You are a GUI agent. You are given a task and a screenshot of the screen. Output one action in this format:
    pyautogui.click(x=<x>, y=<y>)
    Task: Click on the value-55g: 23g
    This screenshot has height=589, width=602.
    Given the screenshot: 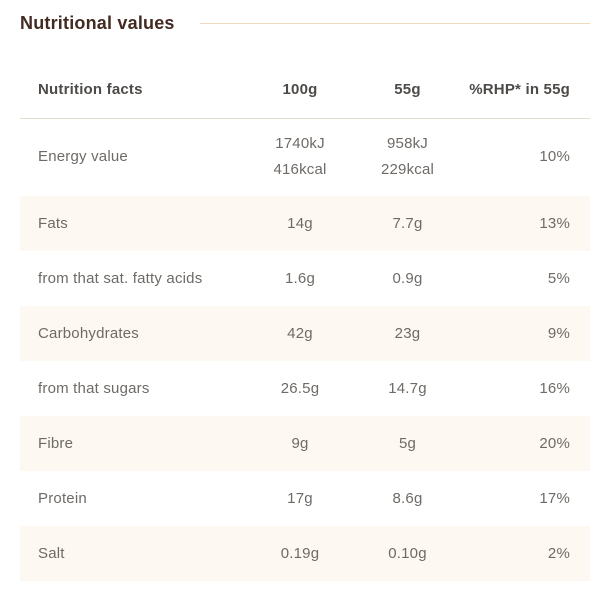 What is the action you would take?
    pyautogui.click(x=407, y=333)
    